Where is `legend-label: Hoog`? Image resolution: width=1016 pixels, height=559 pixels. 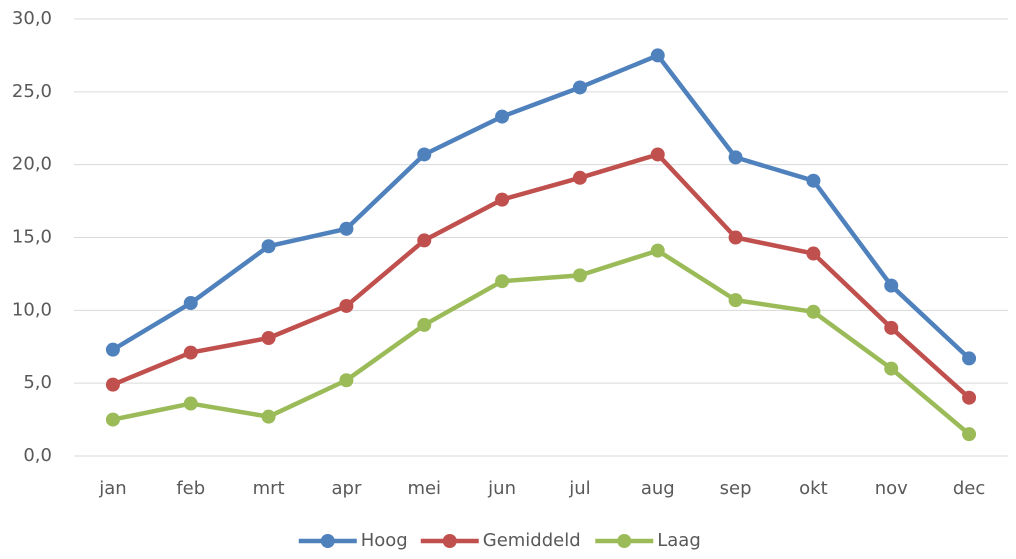 legend-label: Hoog is located at coordinates (384, 540).